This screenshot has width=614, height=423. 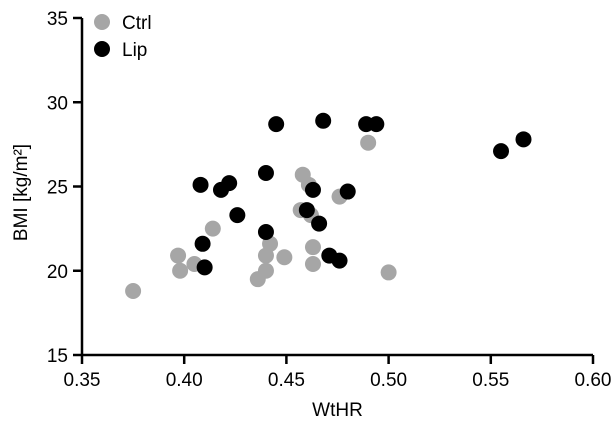 I want to click on y-tick-label: 35, so click(x=57, y=19).